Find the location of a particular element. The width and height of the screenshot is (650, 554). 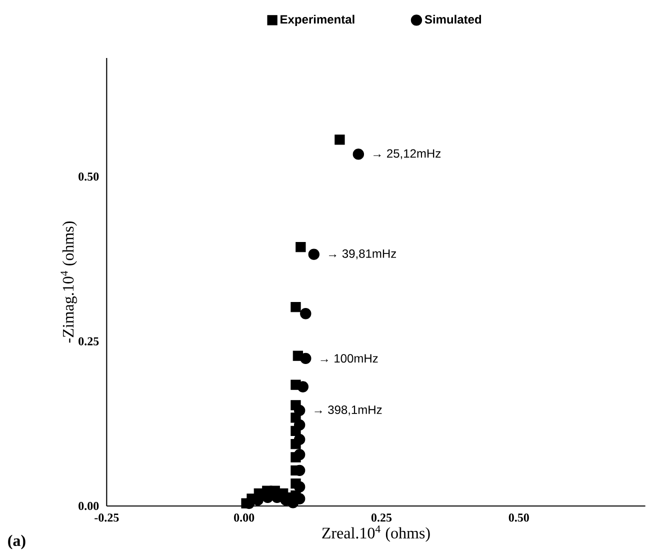

x-tick-label: -0.25 is located at coordinates (106, 518).